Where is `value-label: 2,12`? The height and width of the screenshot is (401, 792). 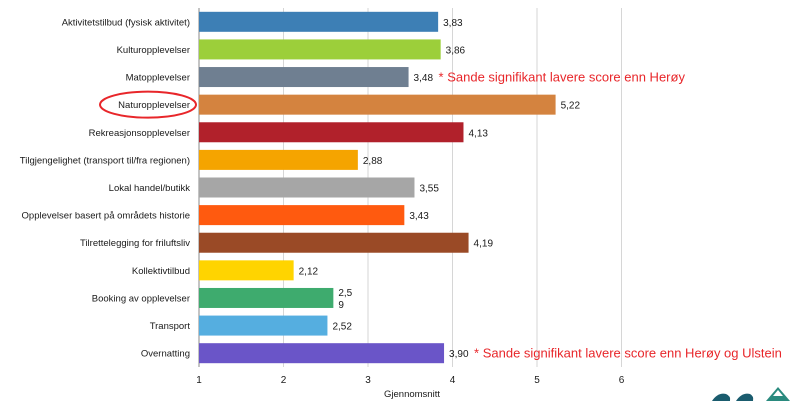 value-label: 2,12 is located at coordinates (309, 271).